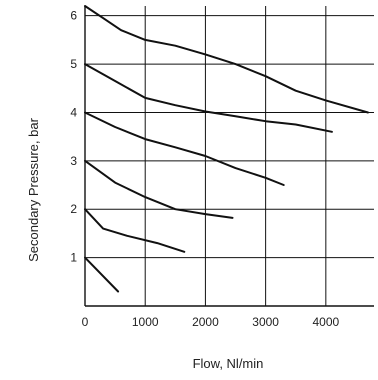  Describe the element at coordinates (205, 322) in the screenshot. I see `x-tick-label-2000: 2000` at that location.